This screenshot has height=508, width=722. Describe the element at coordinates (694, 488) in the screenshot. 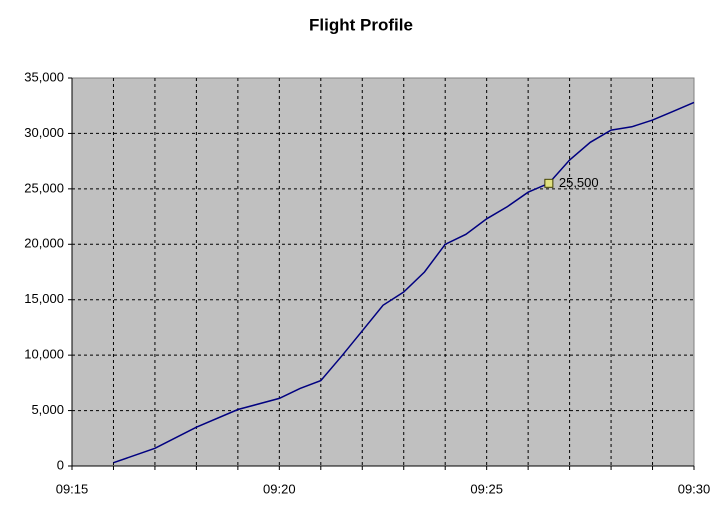

I see `x-tick-label: 09:30` at that location.